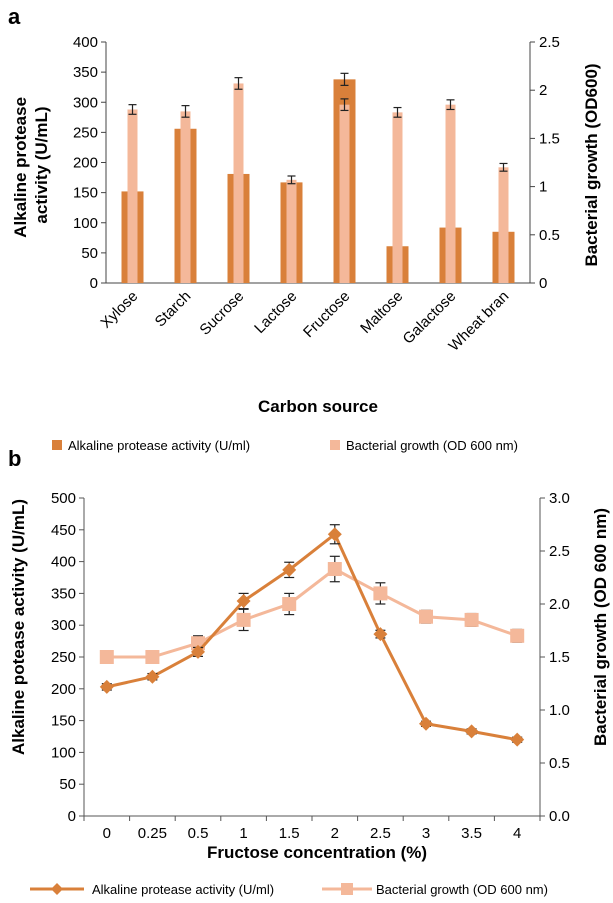 This screenshot has height=903, width=613. I want to click on panel-b-x-tick-label: 2.5, so click(380, 833).